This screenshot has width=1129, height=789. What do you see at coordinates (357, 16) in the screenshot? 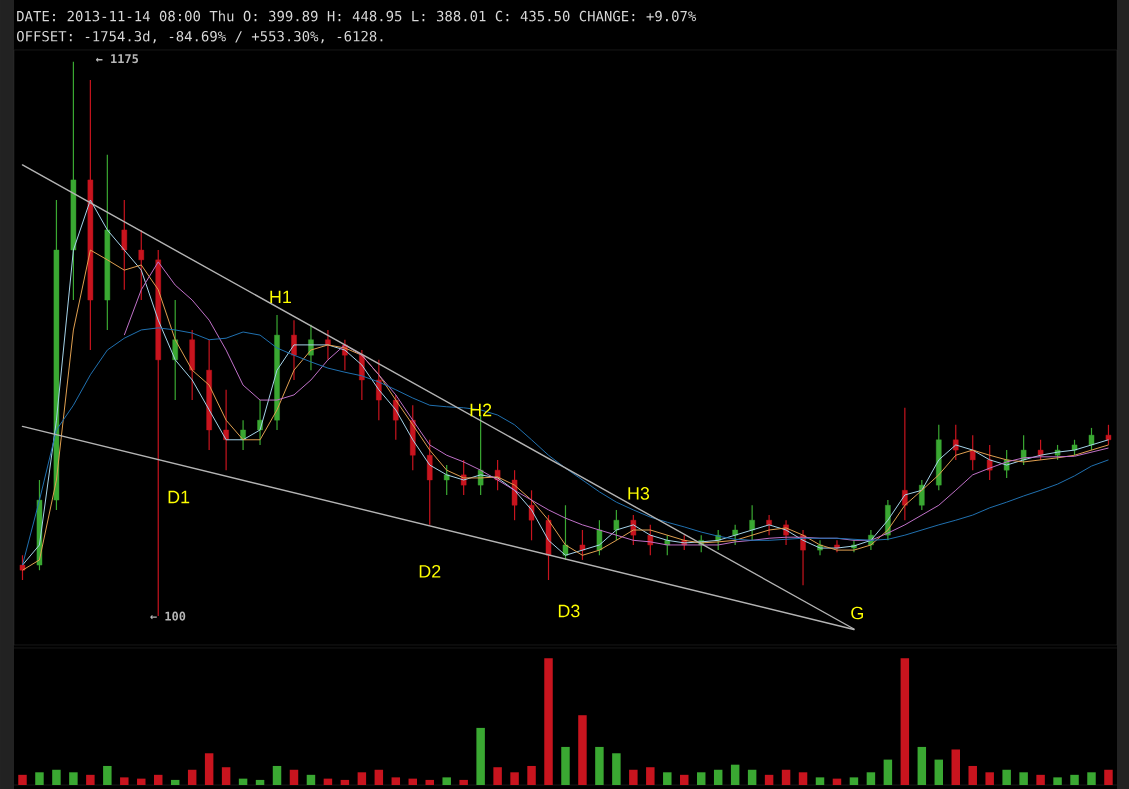
I see `chart-title: DATE: 2013-11-14 08:00 Thu O: 399.89 H: 448.95 L: 388.01 C: 435.50 CHANGE: +9.07%` at bounding box center [357, 16].